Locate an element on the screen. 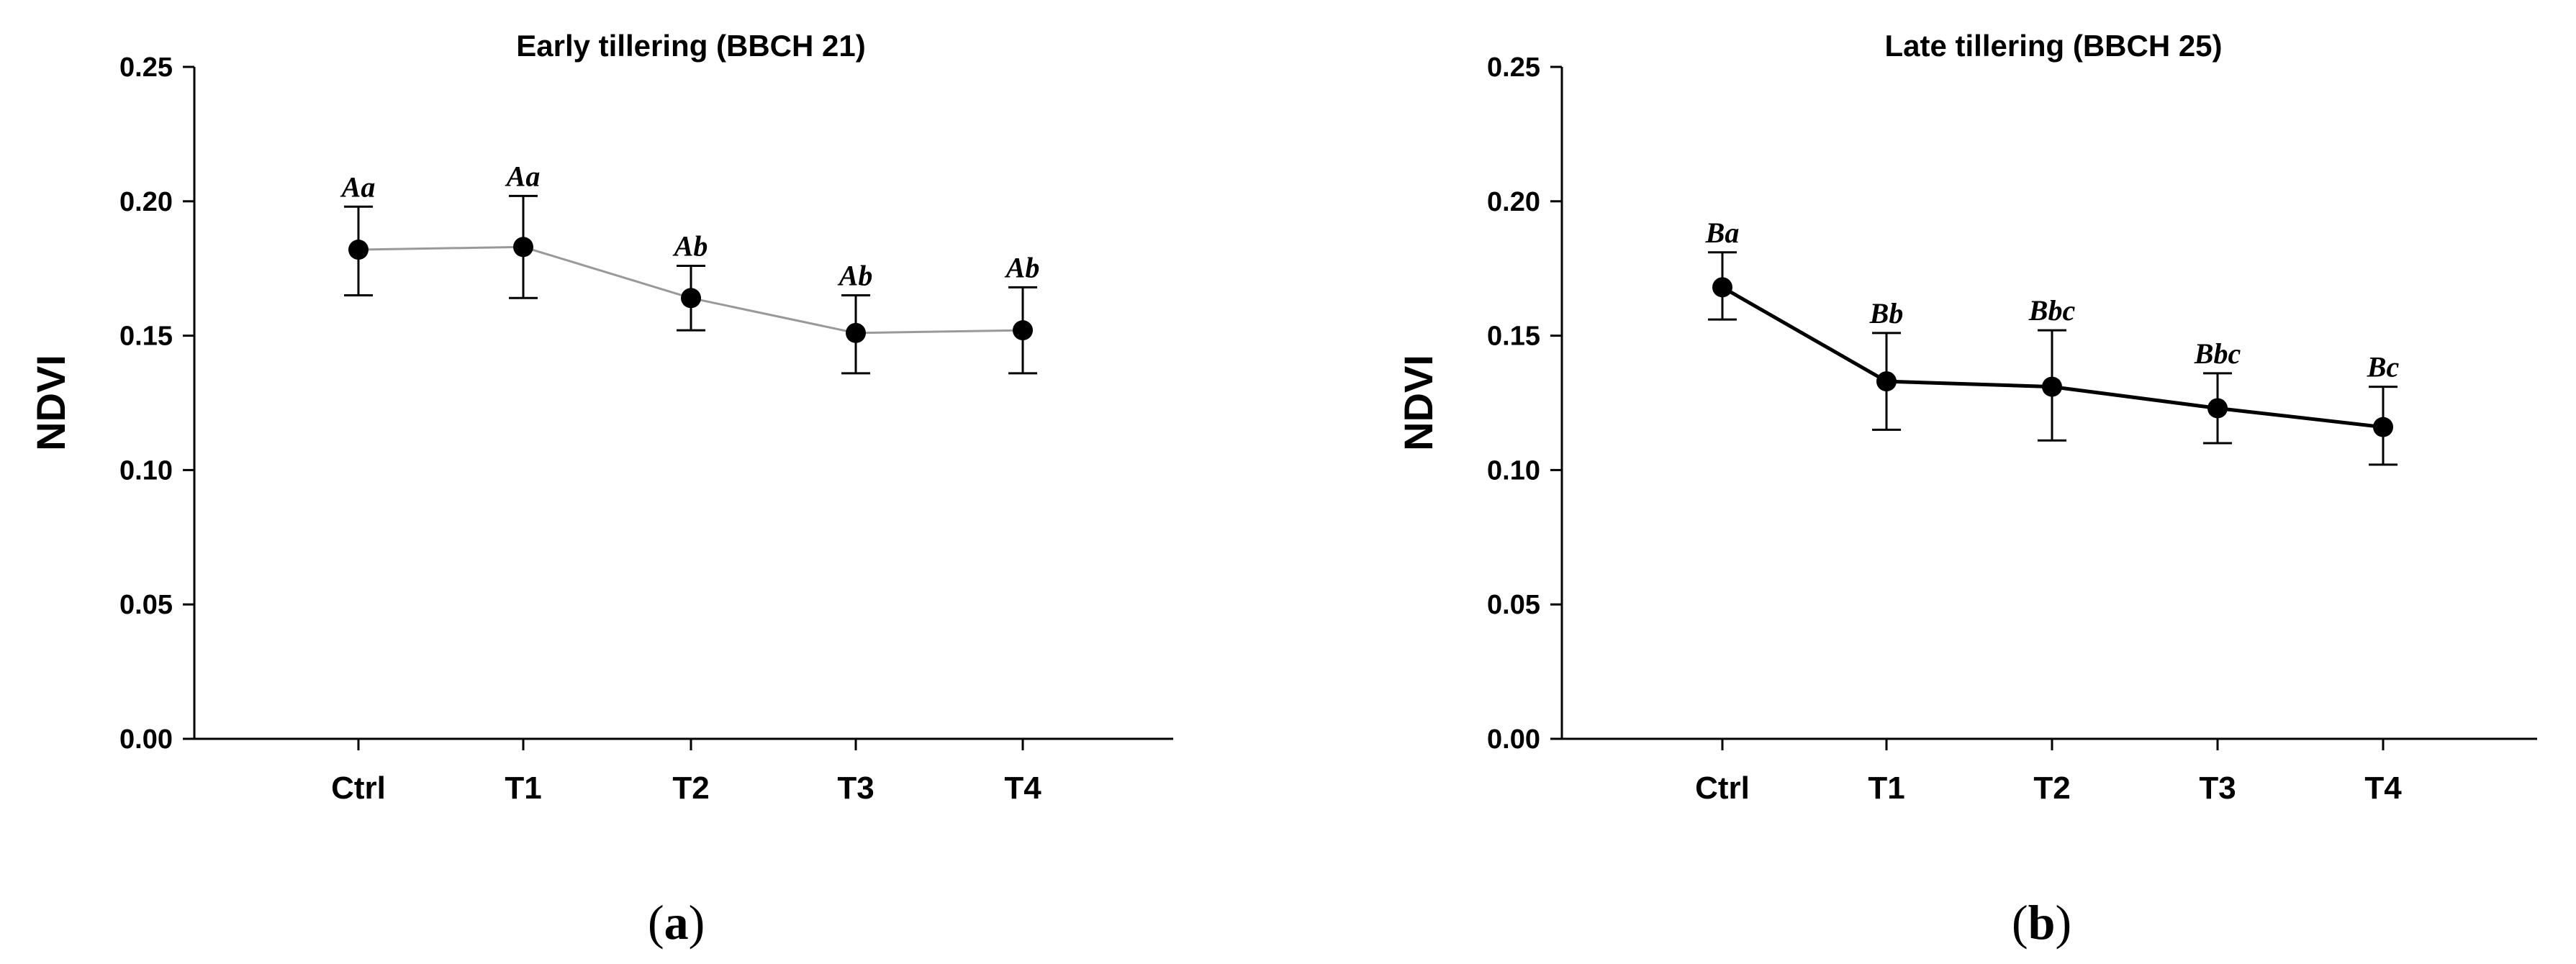 The width and height of the screenshot is (2576, 964). panel-letter: a is located at coordinates (677, 922).